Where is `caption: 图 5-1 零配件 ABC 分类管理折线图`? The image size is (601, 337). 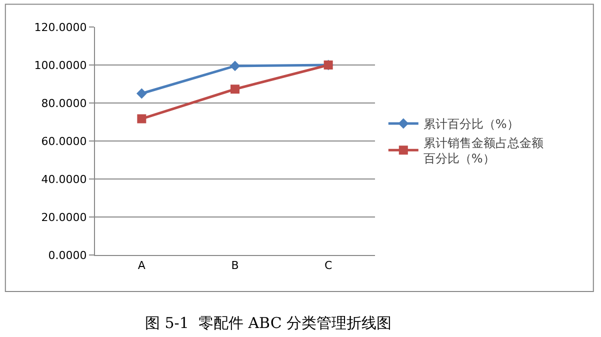
caption: 图 5-1 零配件 ABC 分类管理折线图 is located at coordinates (268, 323).